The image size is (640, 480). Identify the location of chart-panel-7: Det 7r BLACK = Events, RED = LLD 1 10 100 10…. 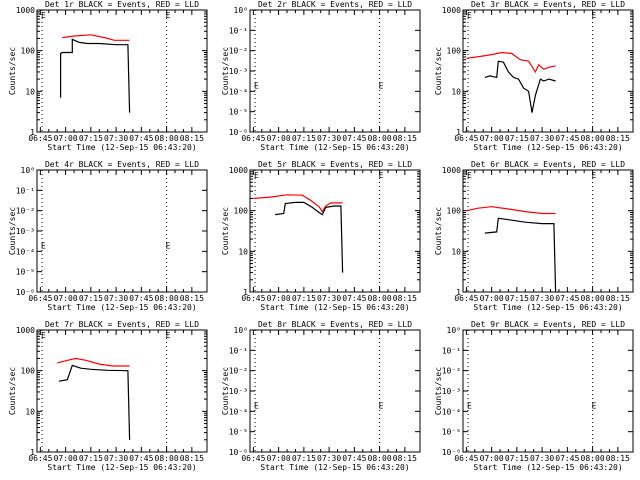
(108, 396).